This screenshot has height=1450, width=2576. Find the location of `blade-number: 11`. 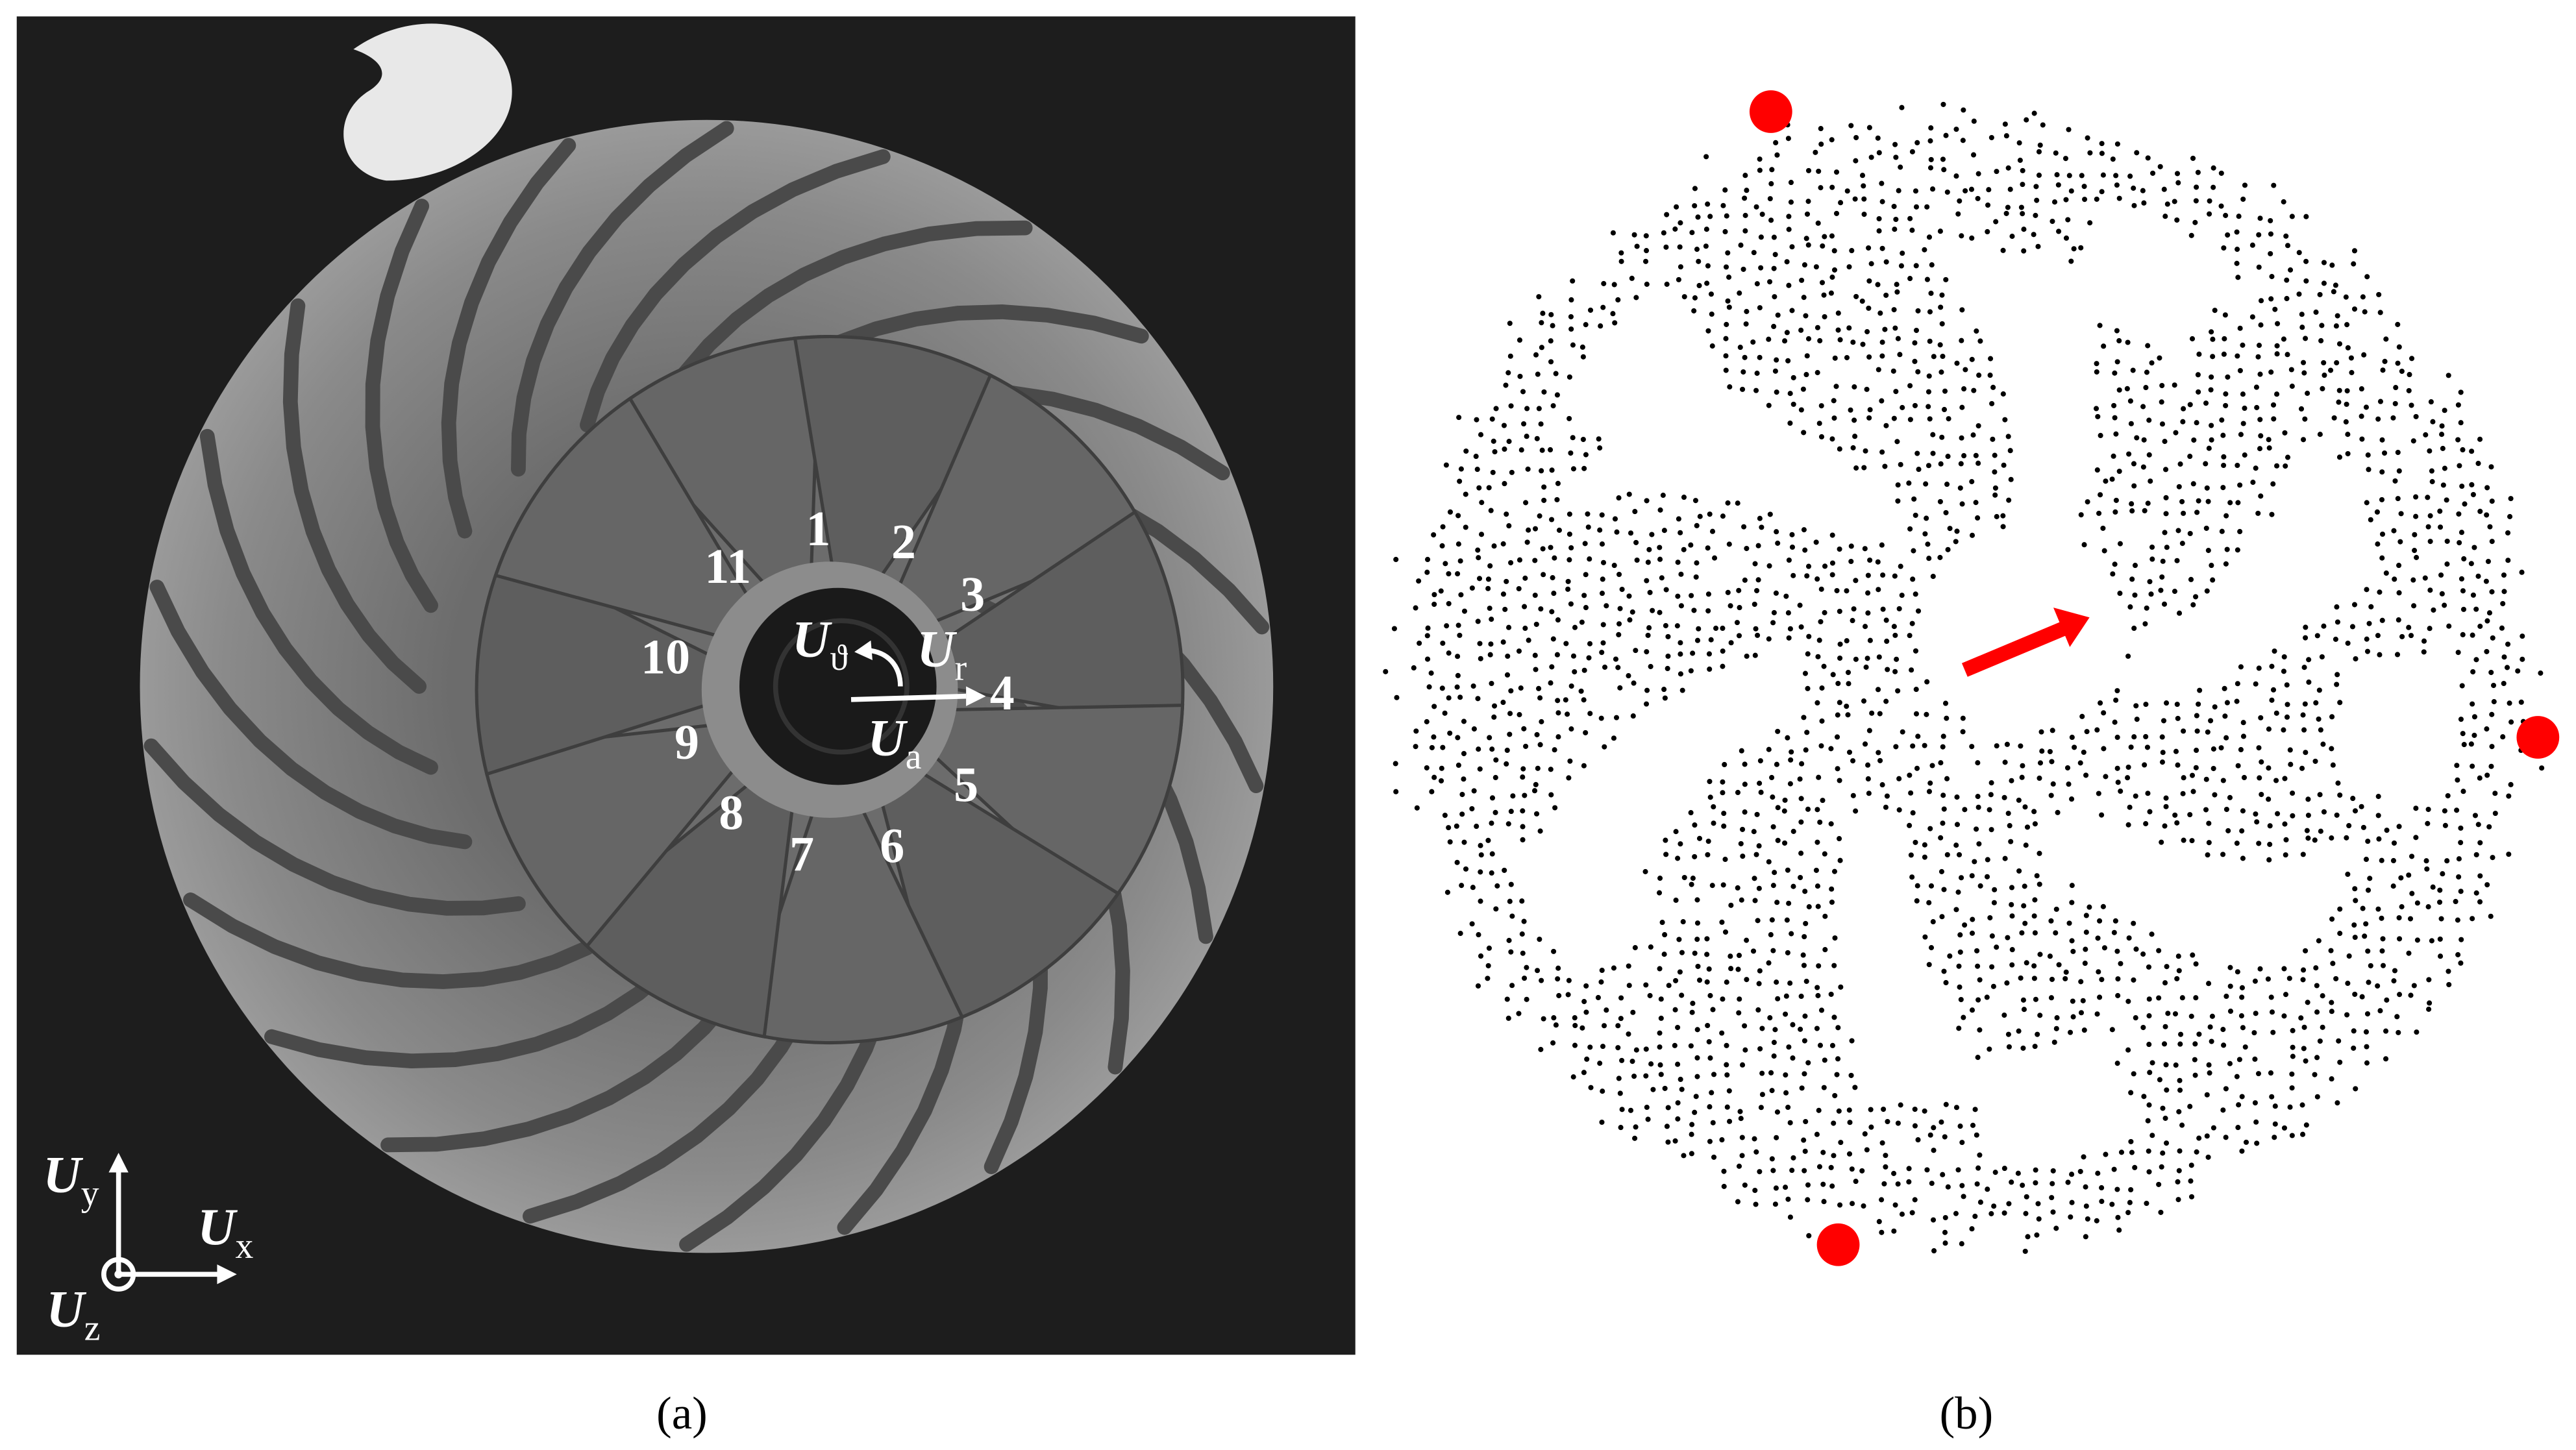

blade-number: 11 is located at coordinates (727, 566).